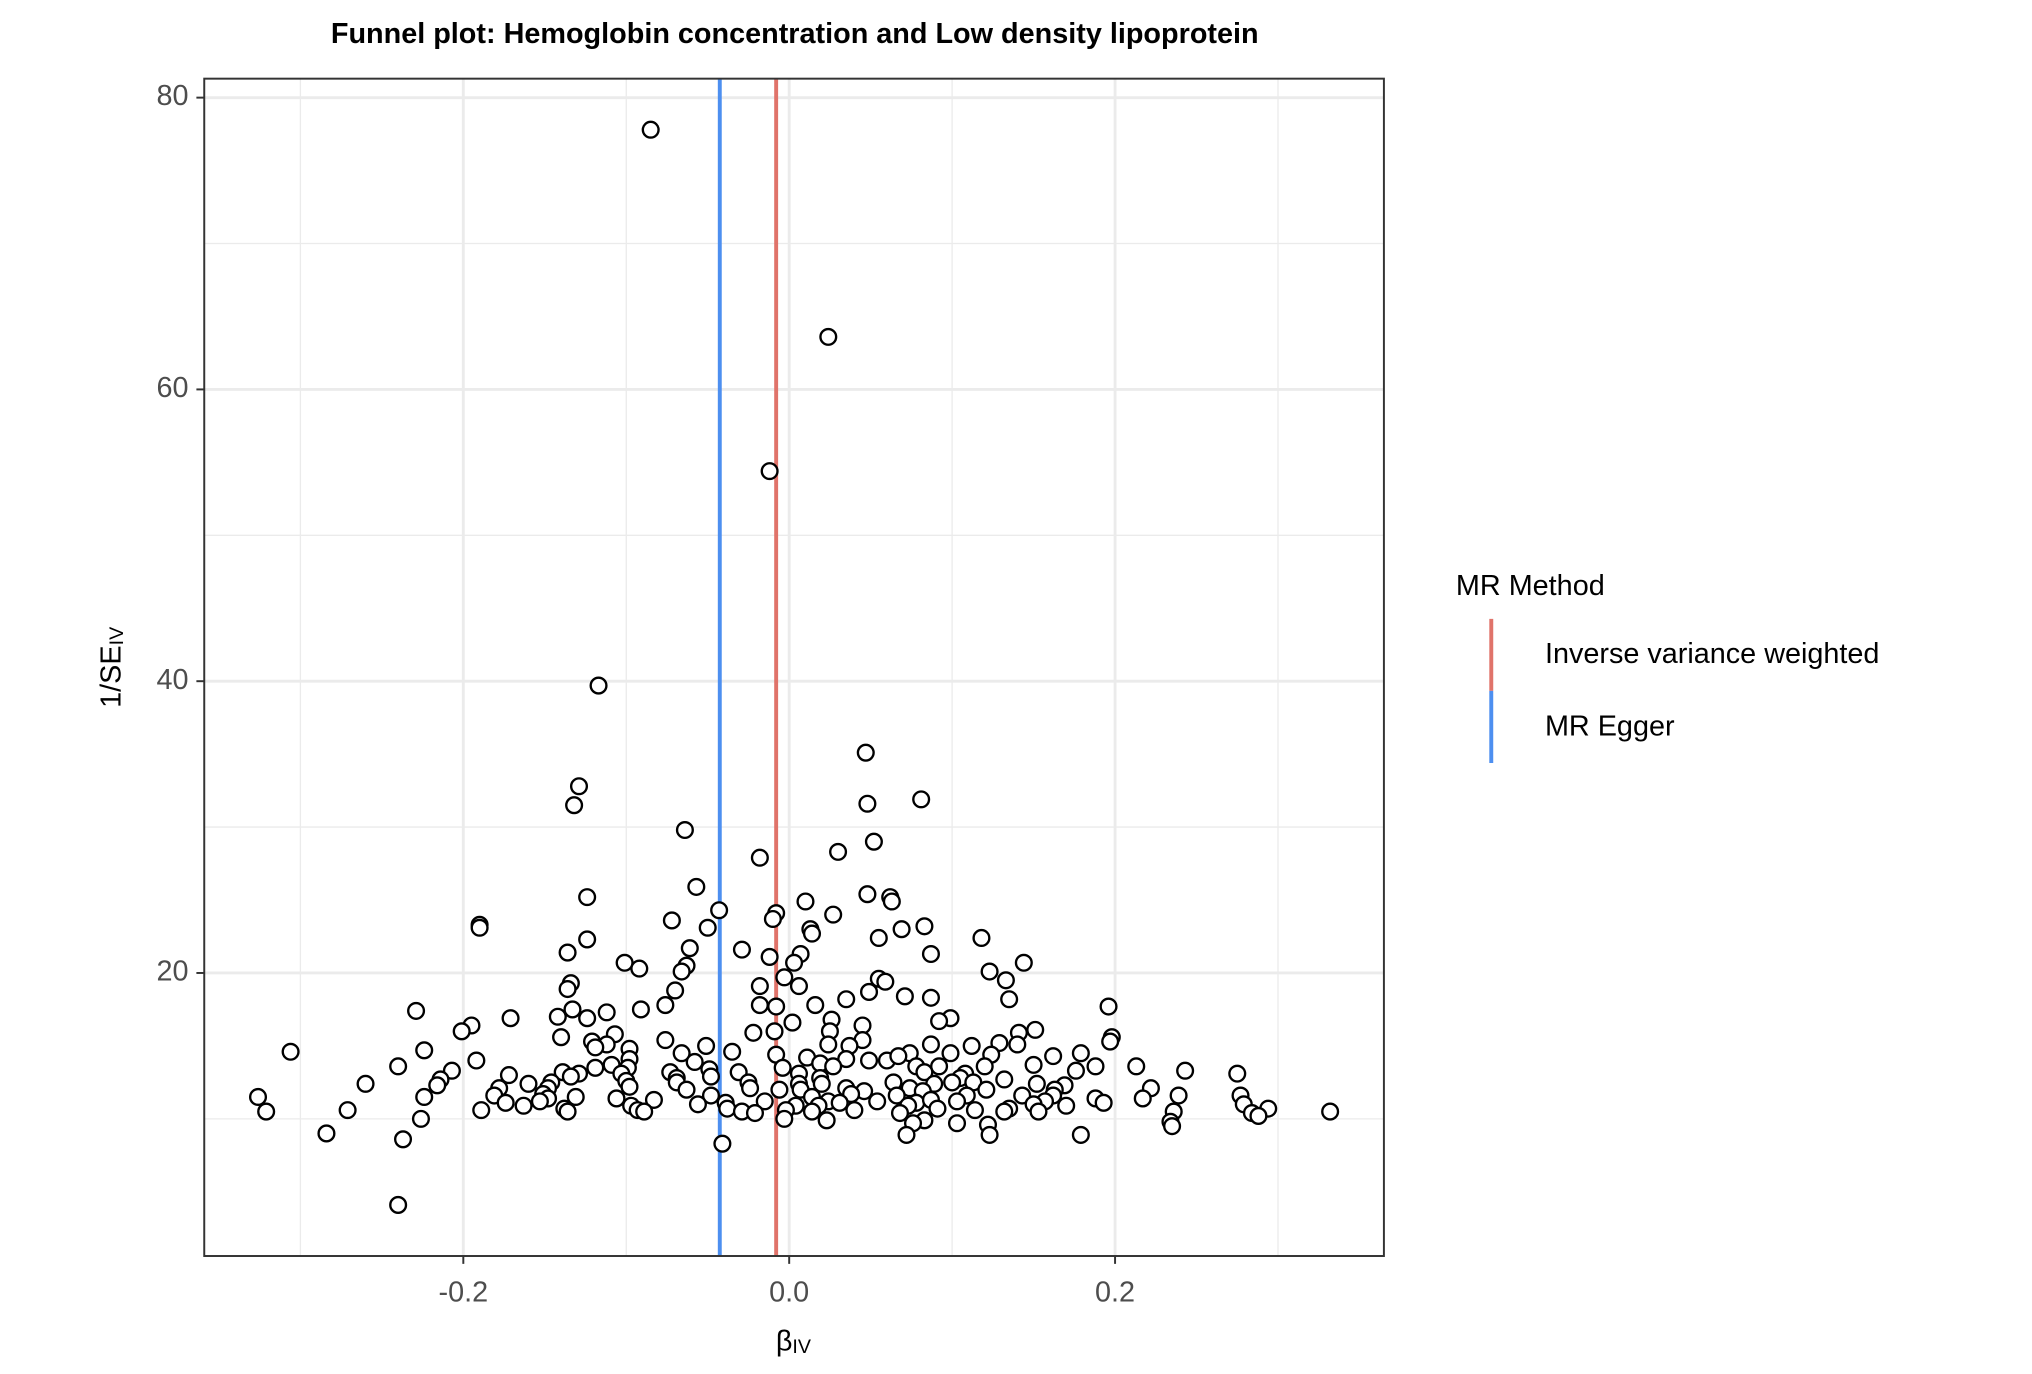  I want to click on y-axis-title-sub: IV, so click(117, 635).